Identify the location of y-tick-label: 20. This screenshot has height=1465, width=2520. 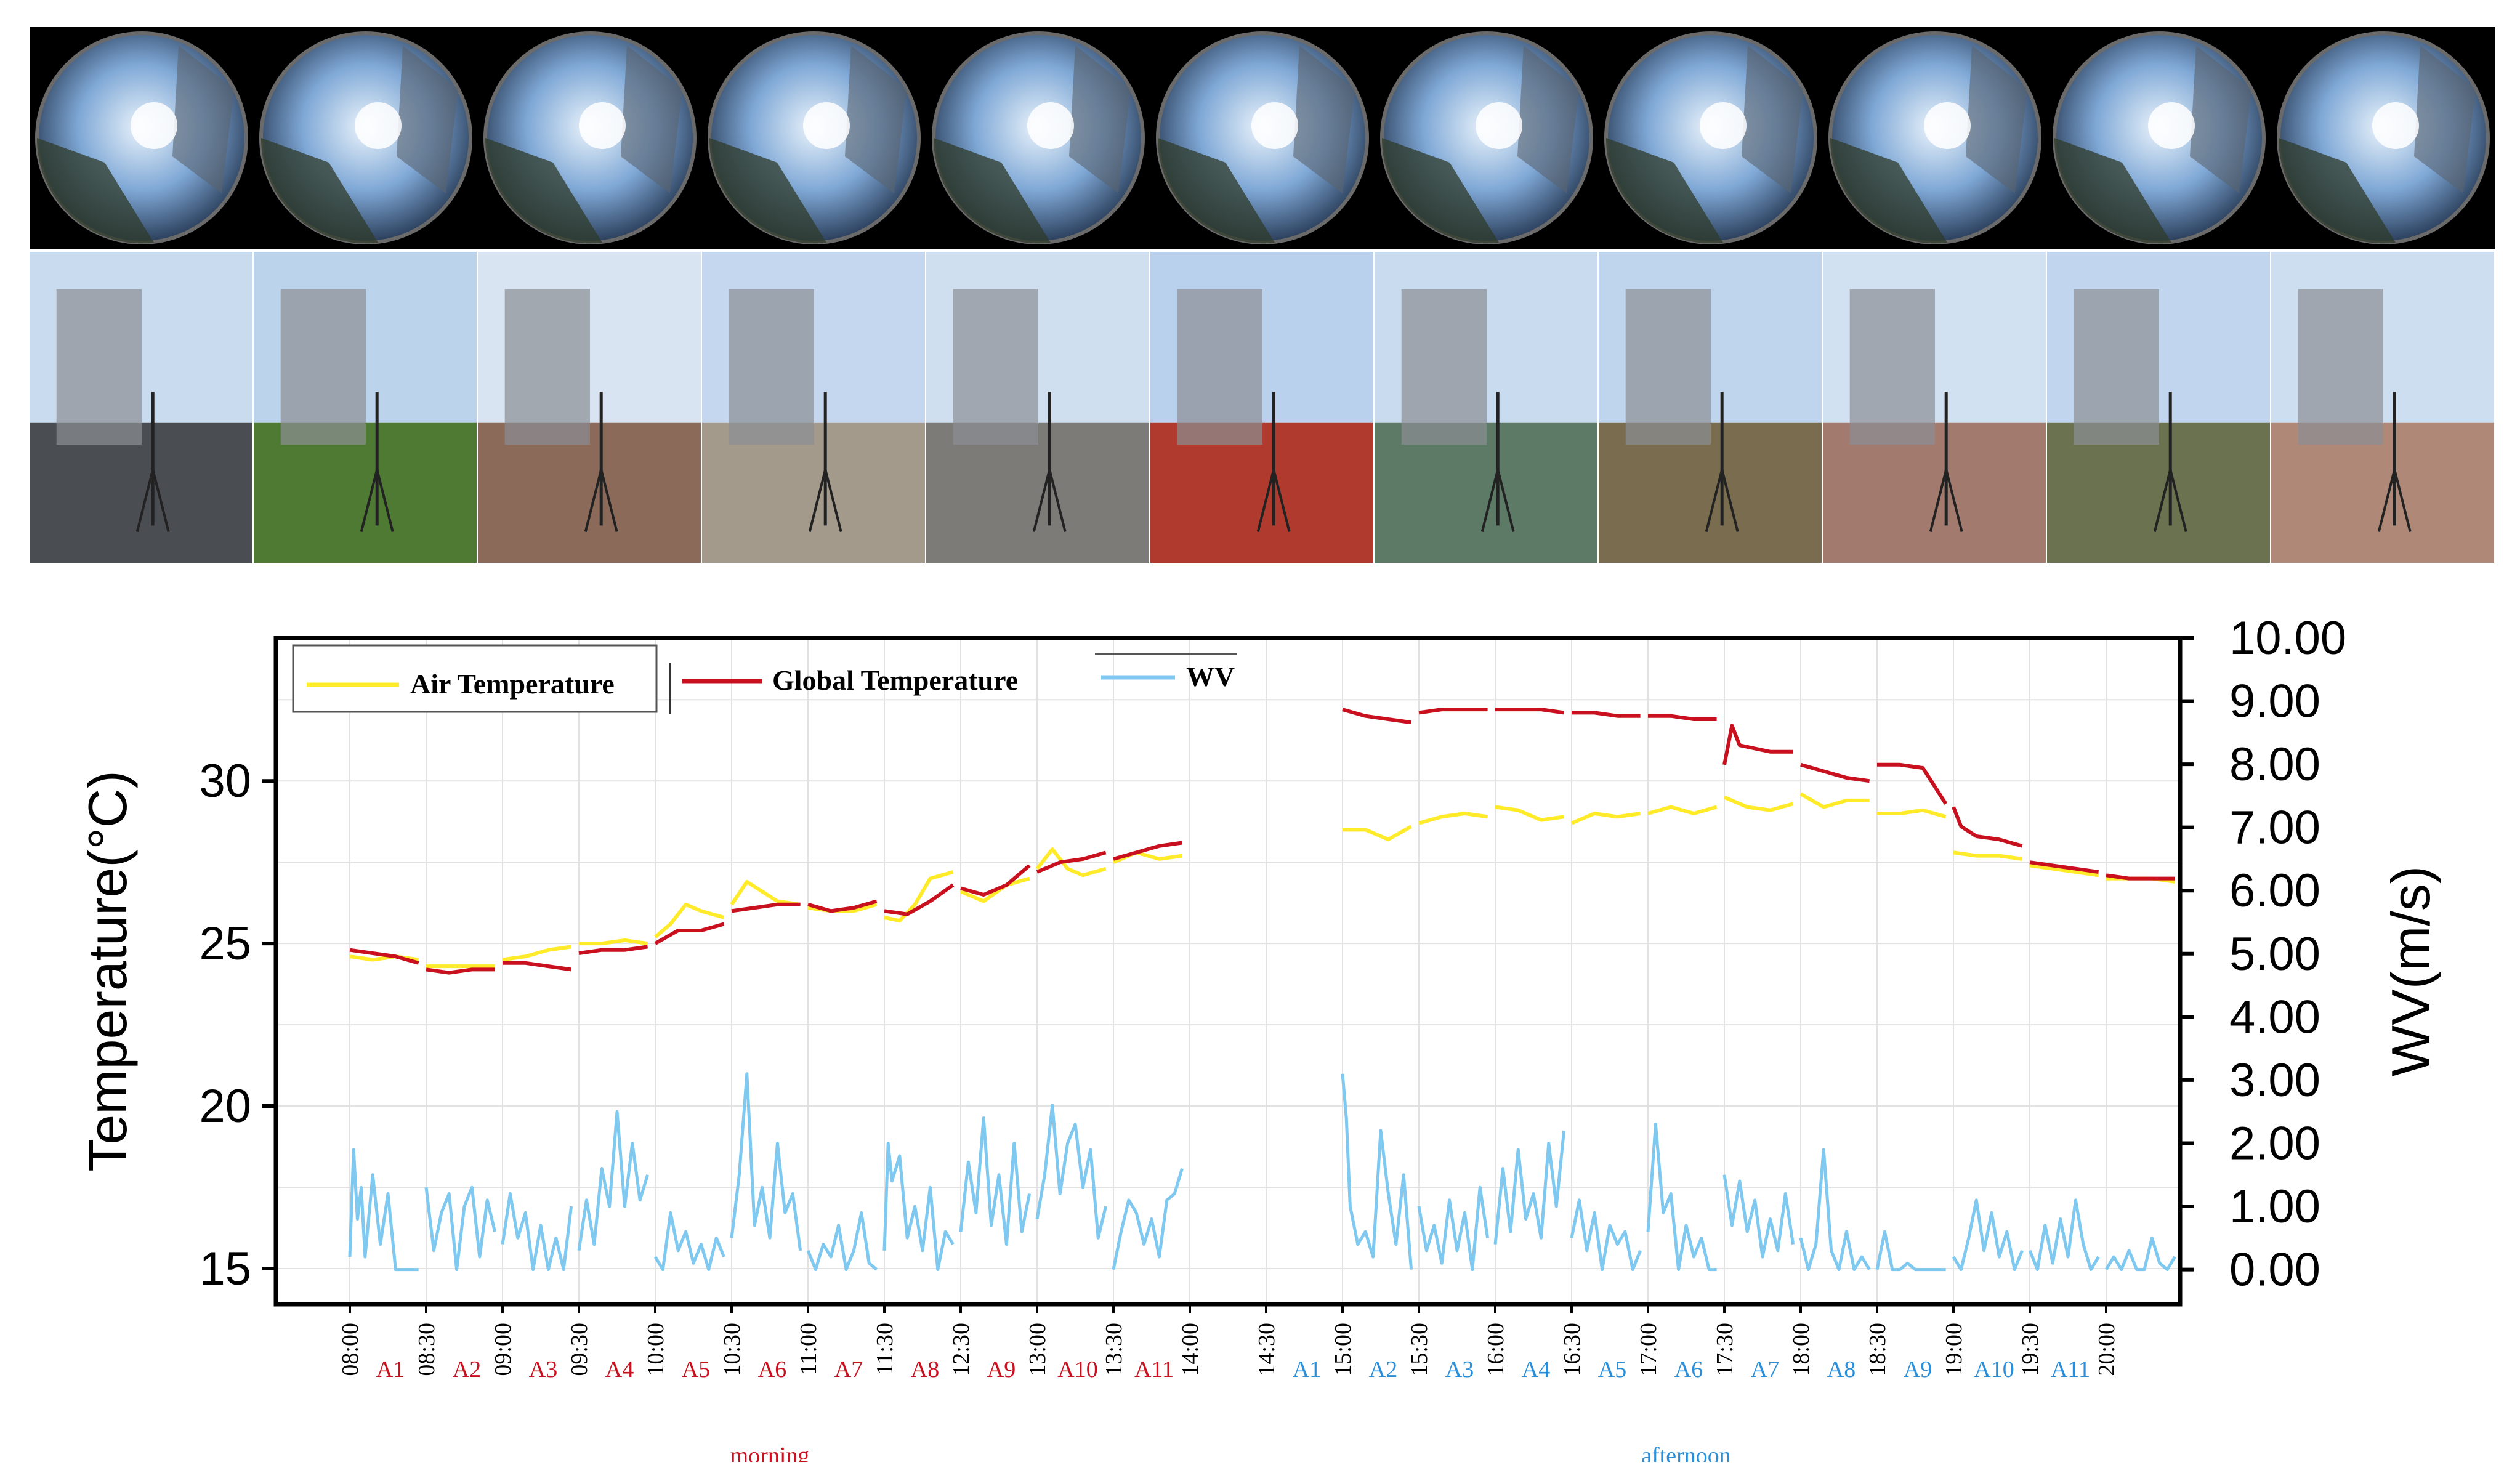
(225, 1106).